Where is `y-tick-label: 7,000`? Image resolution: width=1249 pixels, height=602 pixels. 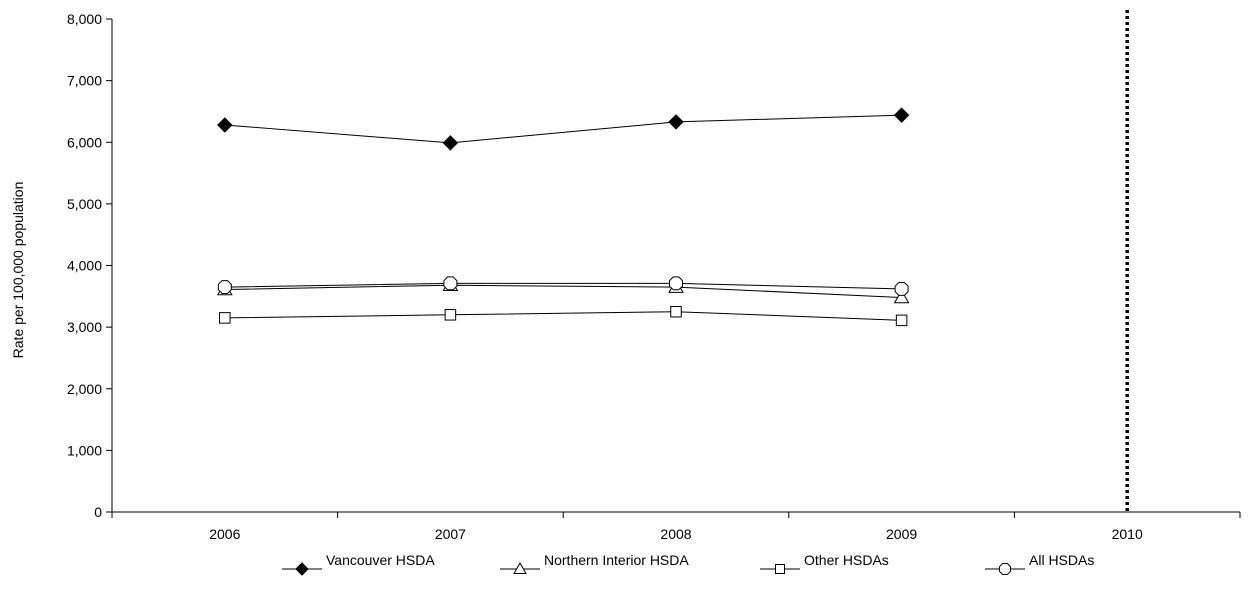 y-tick-label: 7,000 is located at coordinates (84, 81).